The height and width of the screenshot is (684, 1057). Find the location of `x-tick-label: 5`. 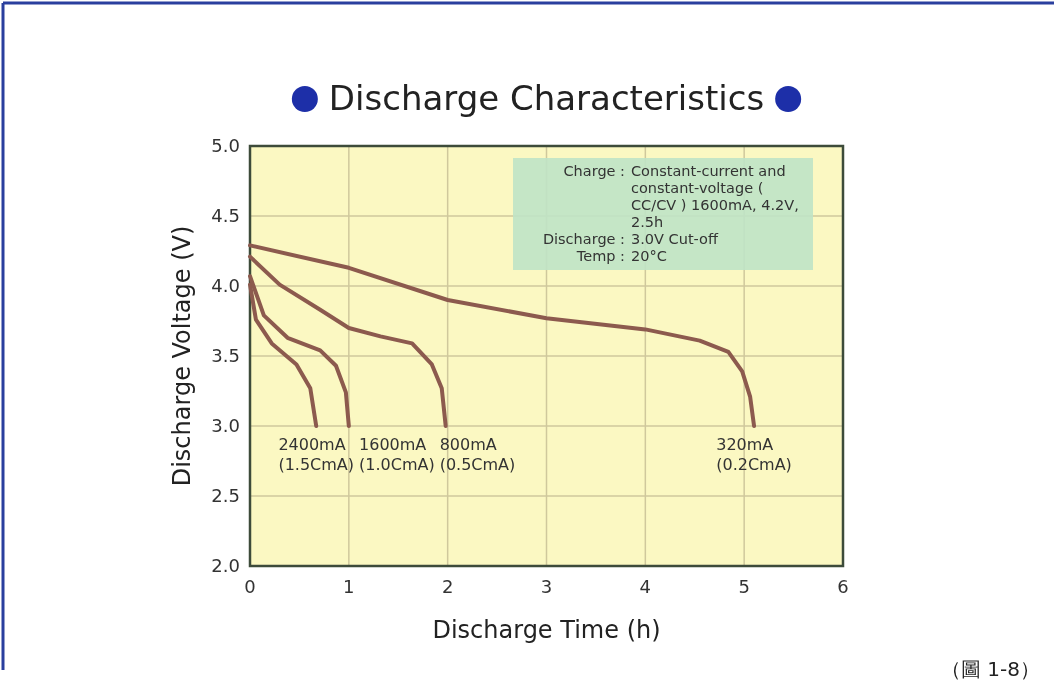

x-tick-label: 5 is located at coordinates (744, 586).